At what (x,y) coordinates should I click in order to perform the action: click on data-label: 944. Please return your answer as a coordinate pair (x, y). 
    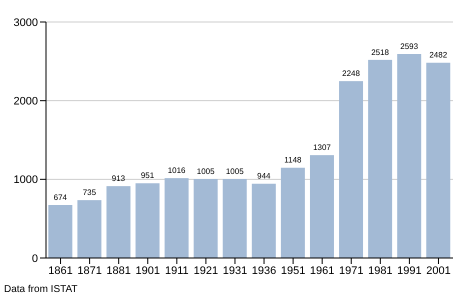
    Looking at the image, I should click on (264, 176).